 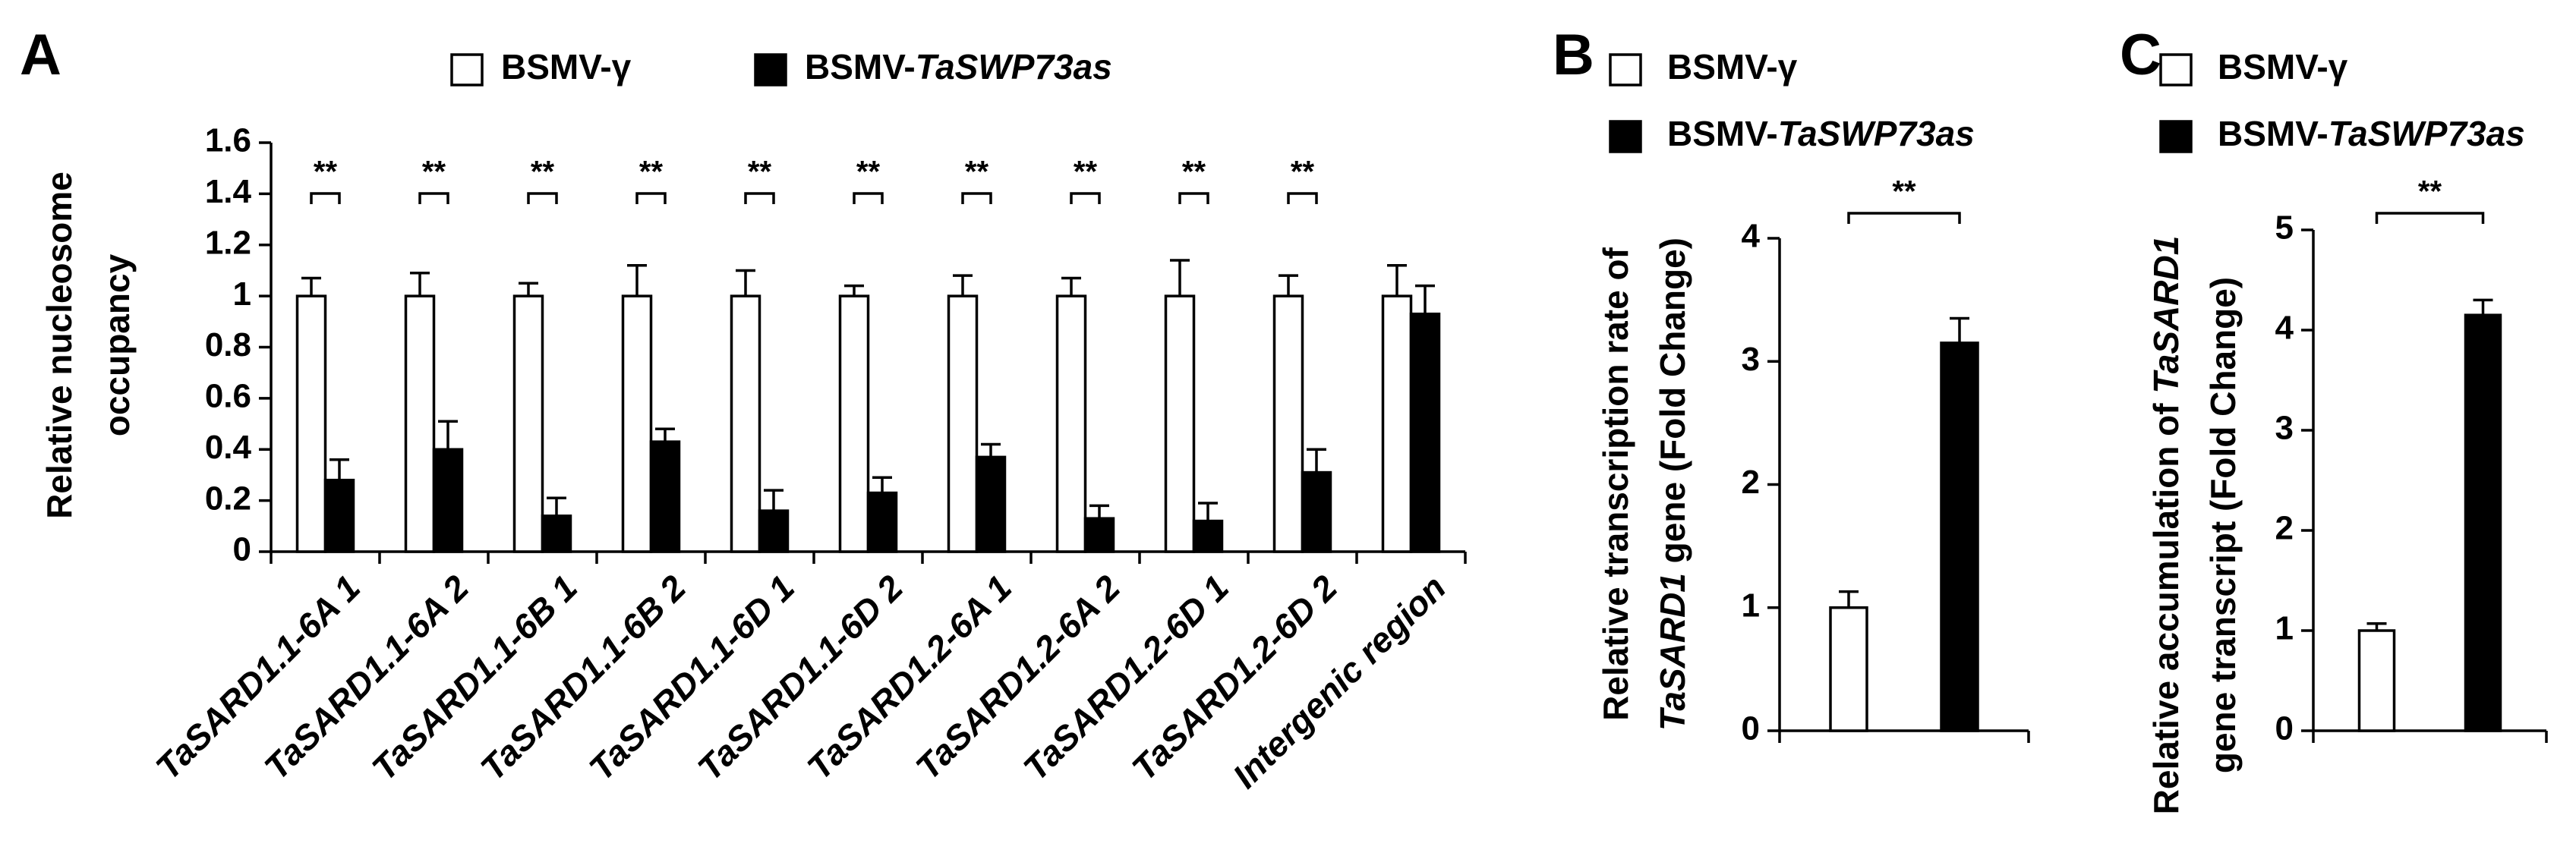 What do you see at coordinates (228, 498) in the screenshot?
I see `y-tick-label: 0.2` at bounding box center [228, 498].